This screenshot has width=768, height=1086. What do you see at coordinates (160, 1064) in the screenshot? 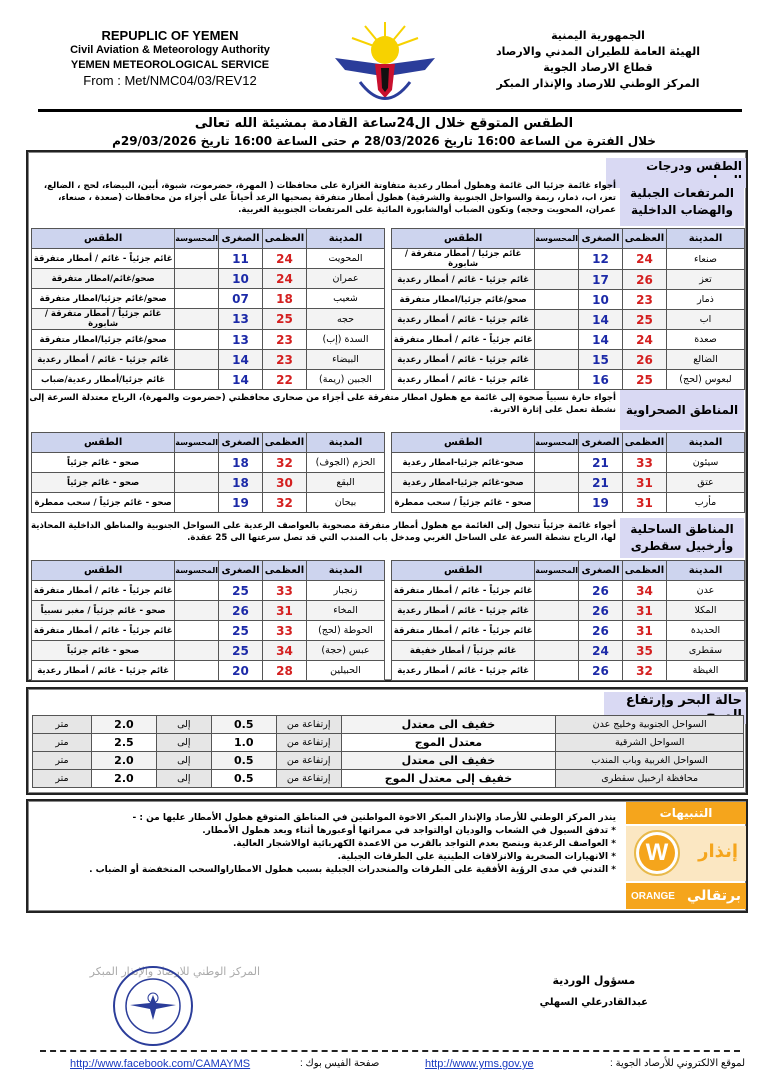
I see `facebook-link: http://www.facebook.com/CAMAYMS` at bounding box center [160, 1064].